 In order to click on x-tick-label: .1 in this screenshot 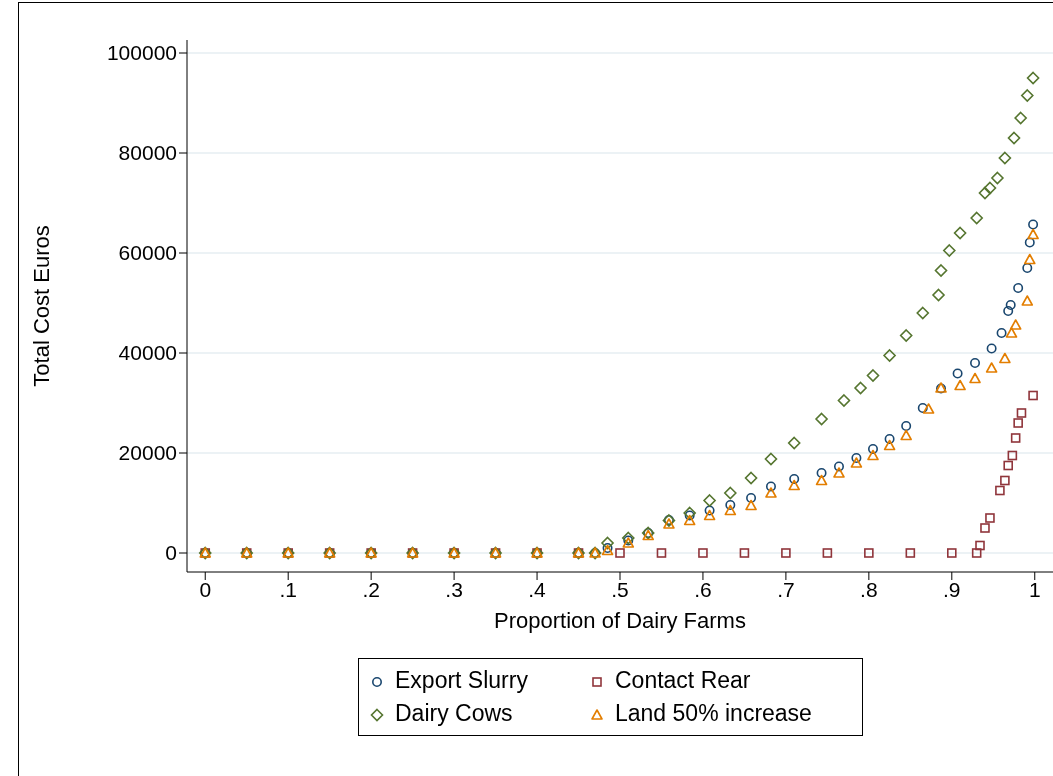, I will do `click(288, 589)`.